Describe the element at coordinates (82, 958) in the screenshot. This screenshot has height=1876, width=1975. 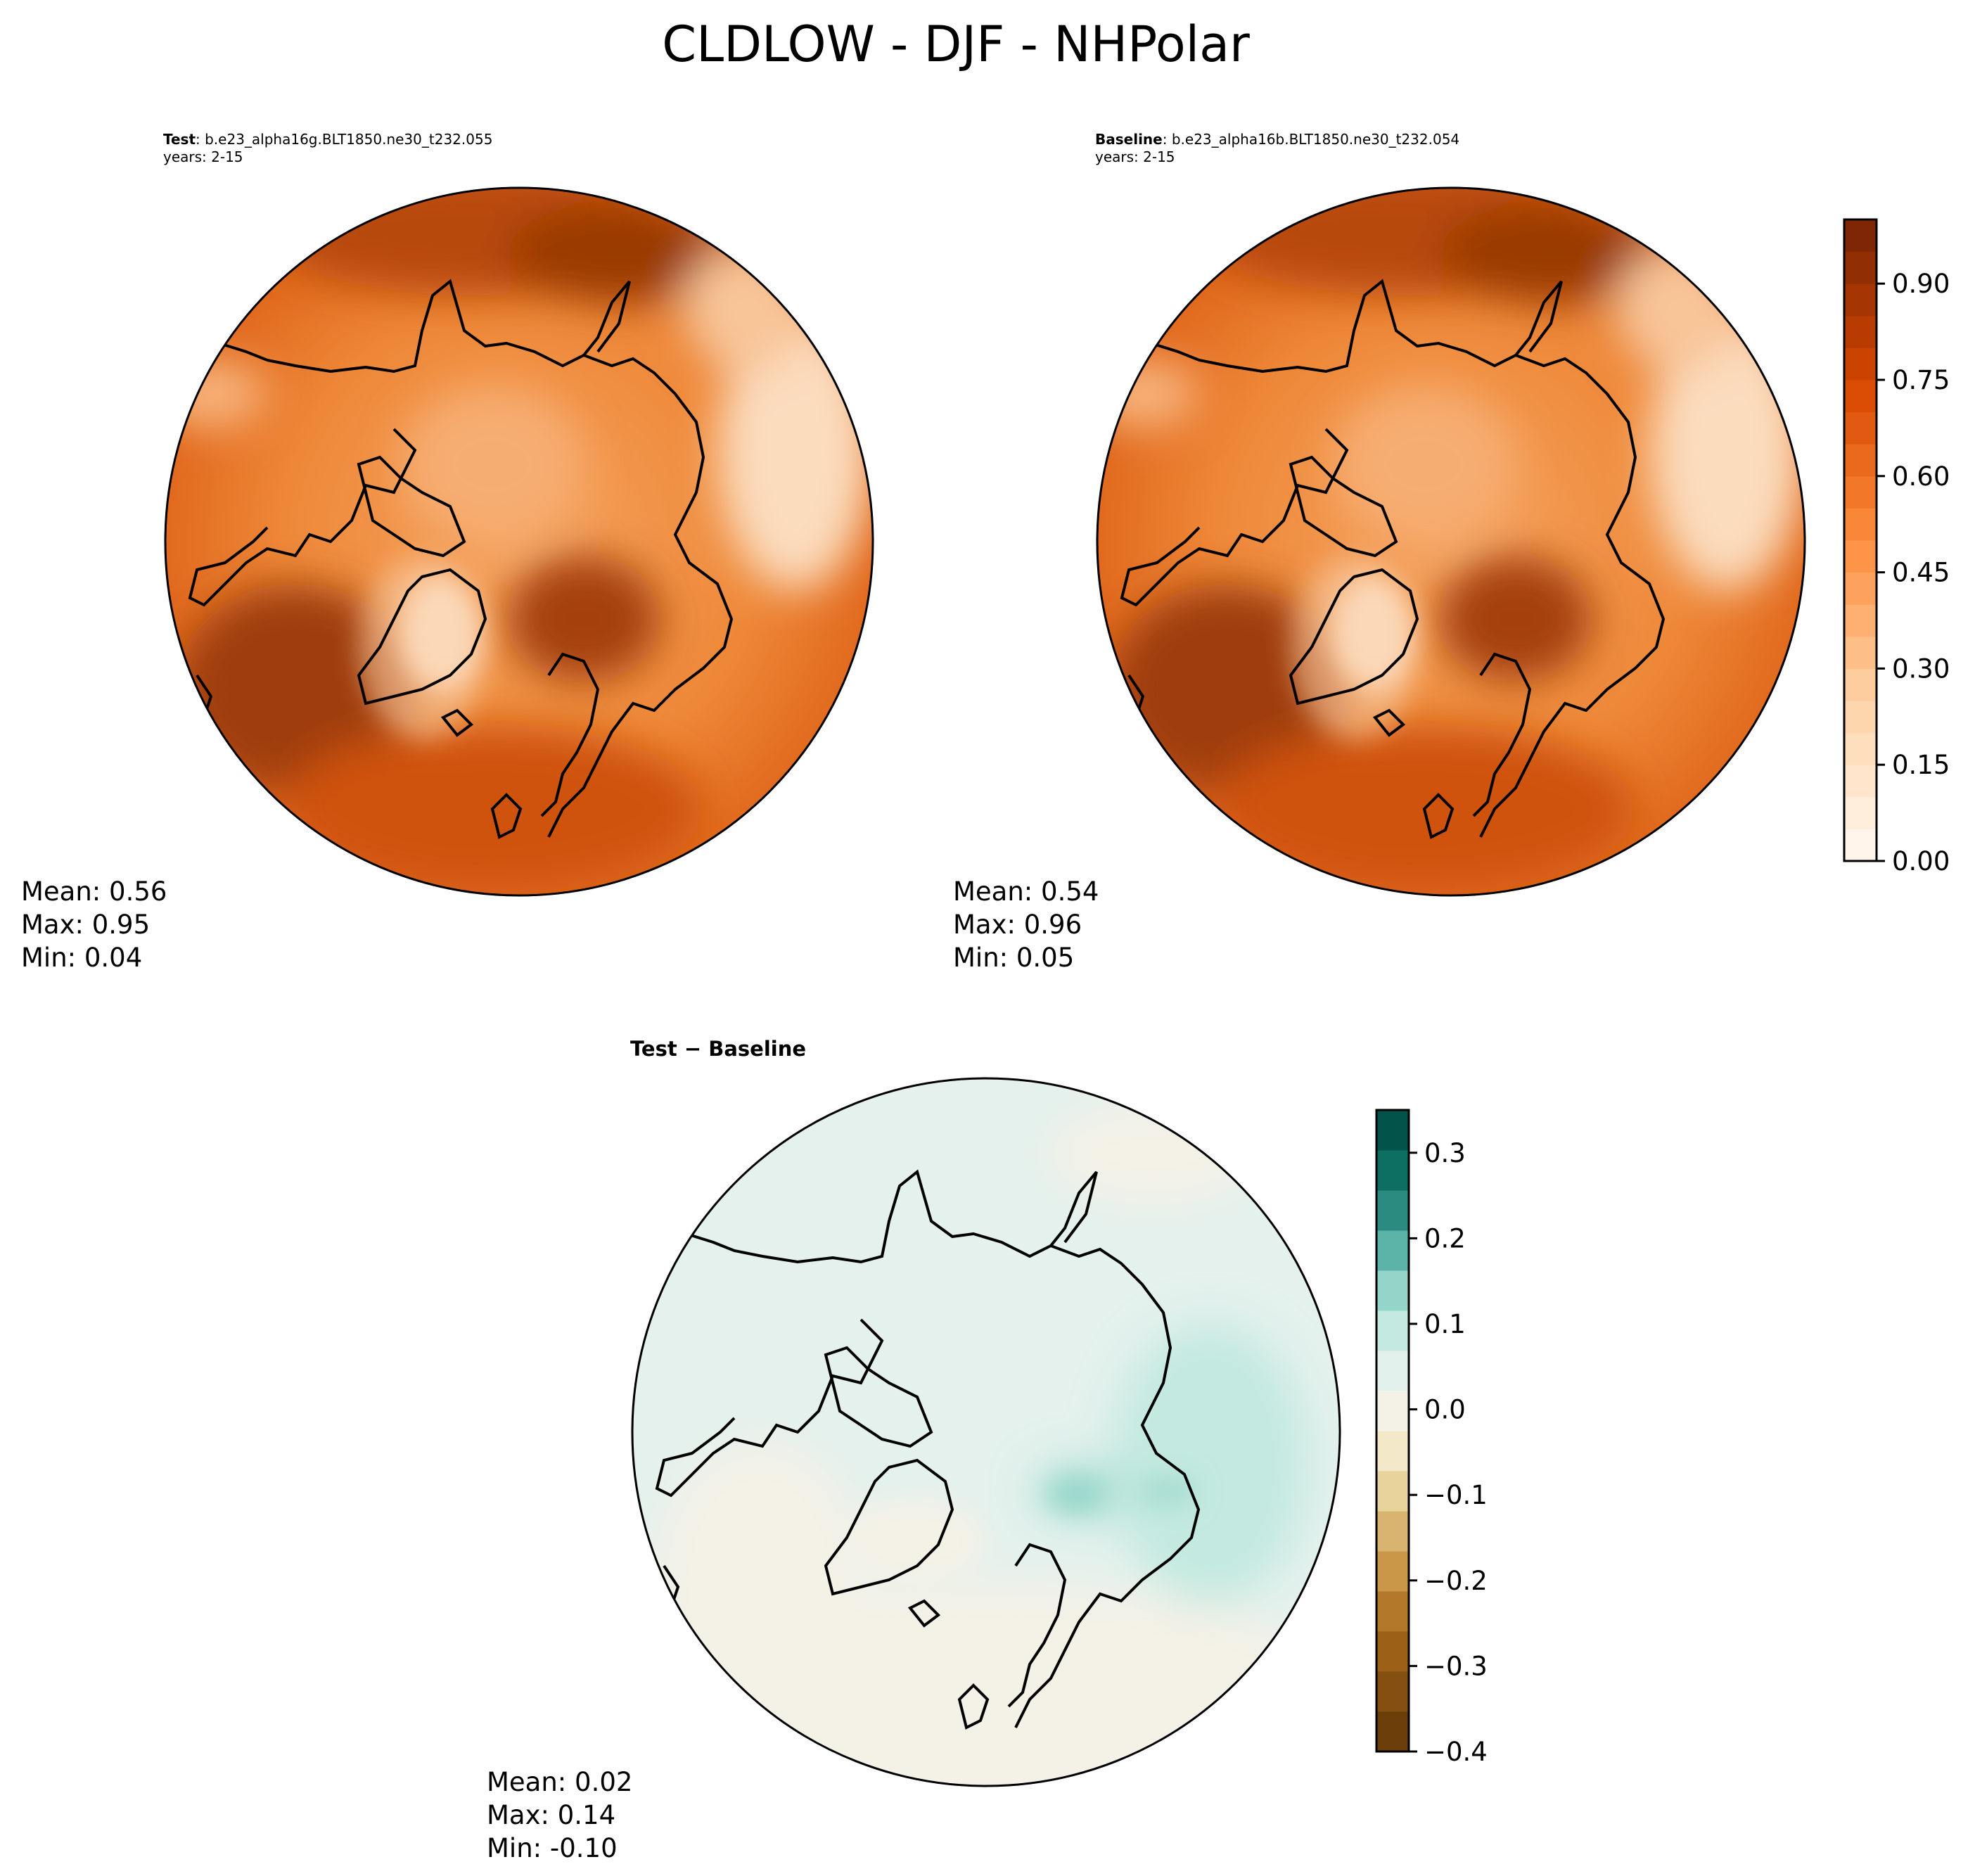
I see `test-min: Min: 0.04` at that location.